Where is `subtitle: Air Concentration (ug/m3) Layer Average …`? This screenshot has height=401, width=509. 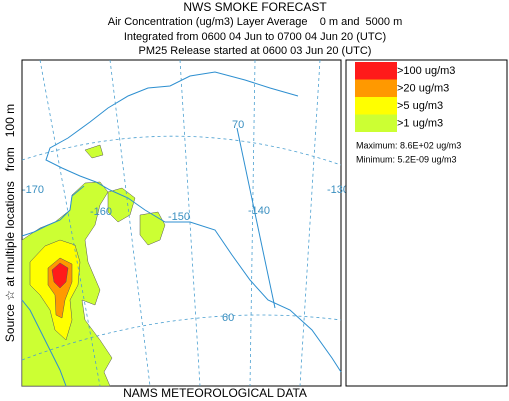 subtitle: Air Concentration (ug/m3) Layer Average … is located at coordinates (255, 22).